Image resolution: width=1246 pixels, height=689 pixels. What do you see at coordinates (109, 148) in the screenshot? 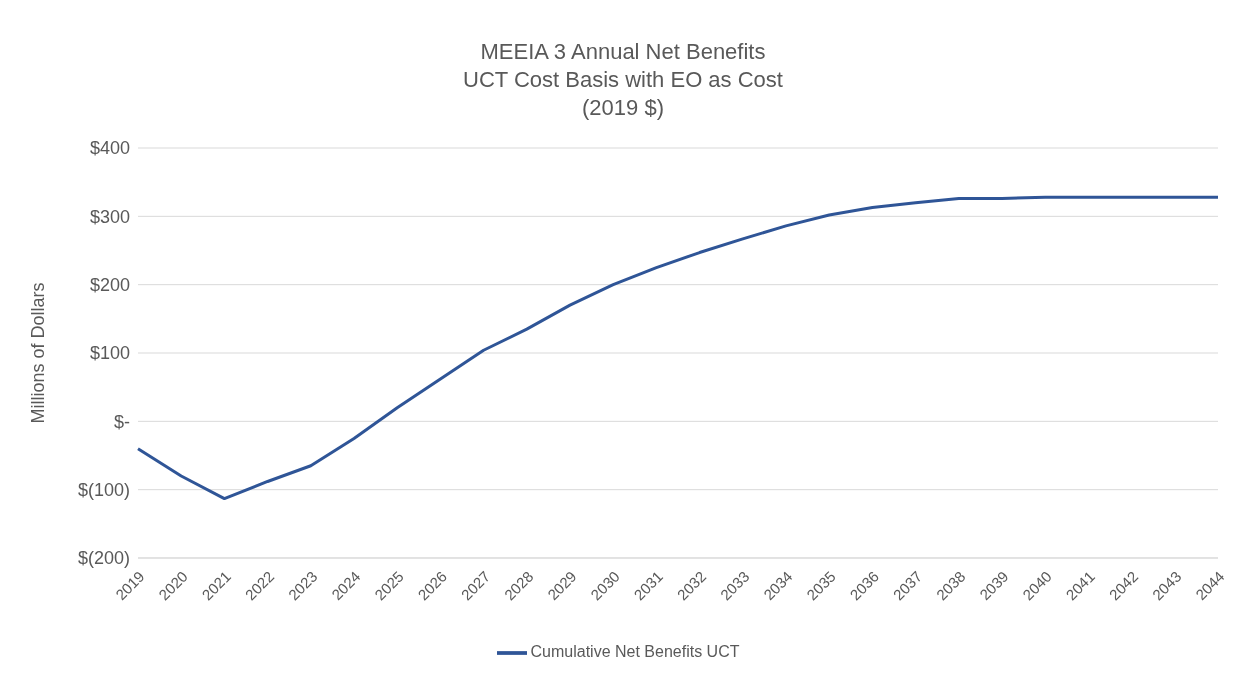
I see `y-tick-label: $400` at bounding box center [109, 148].